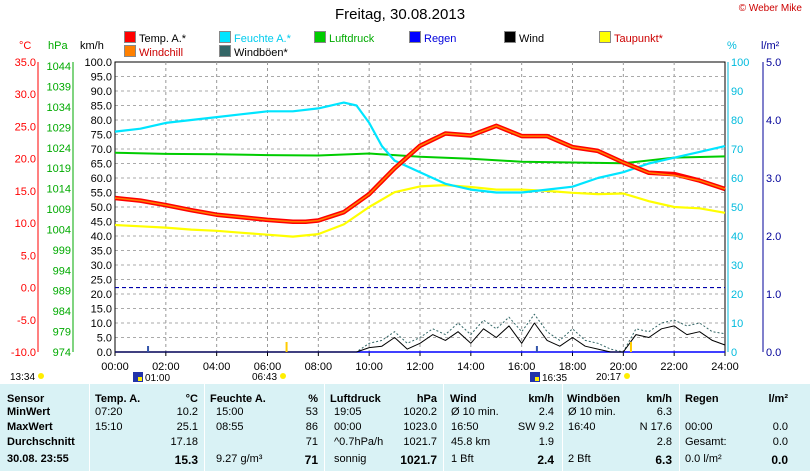  I want to click on stats-cell-rain_t: 00:00, so click(699, 427).